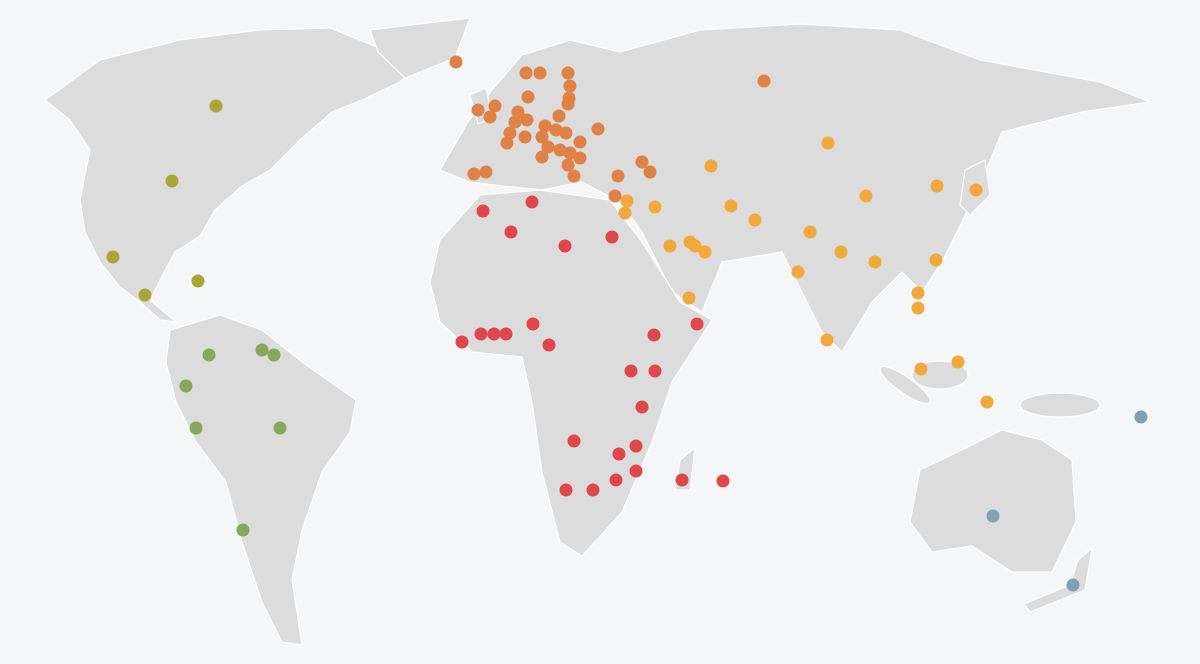  I want to click on south-america, so click(261, 480).